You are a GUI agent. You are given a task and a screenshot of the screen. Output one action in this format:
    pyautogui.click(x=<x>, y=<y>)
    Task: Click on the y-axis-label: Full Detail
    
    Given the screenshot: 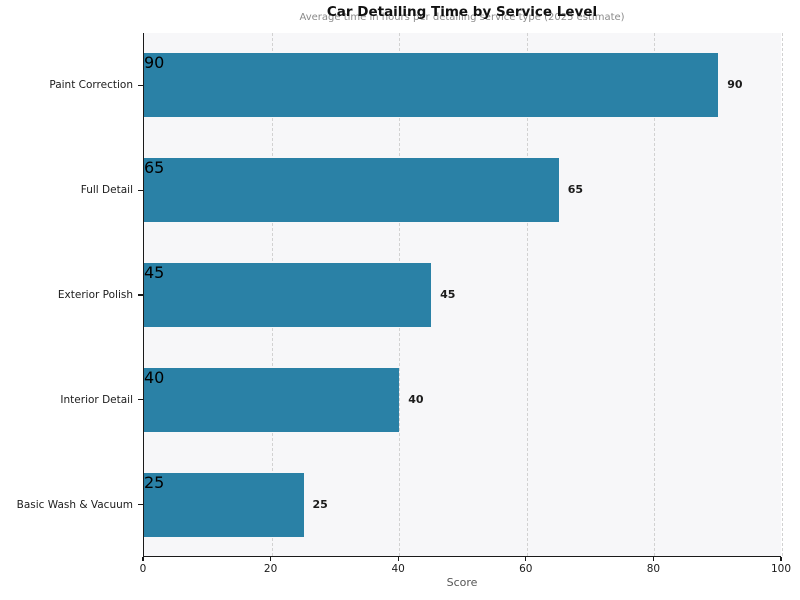 What is the action you would take?
    pyautogui.click(x=106, y=190)
    